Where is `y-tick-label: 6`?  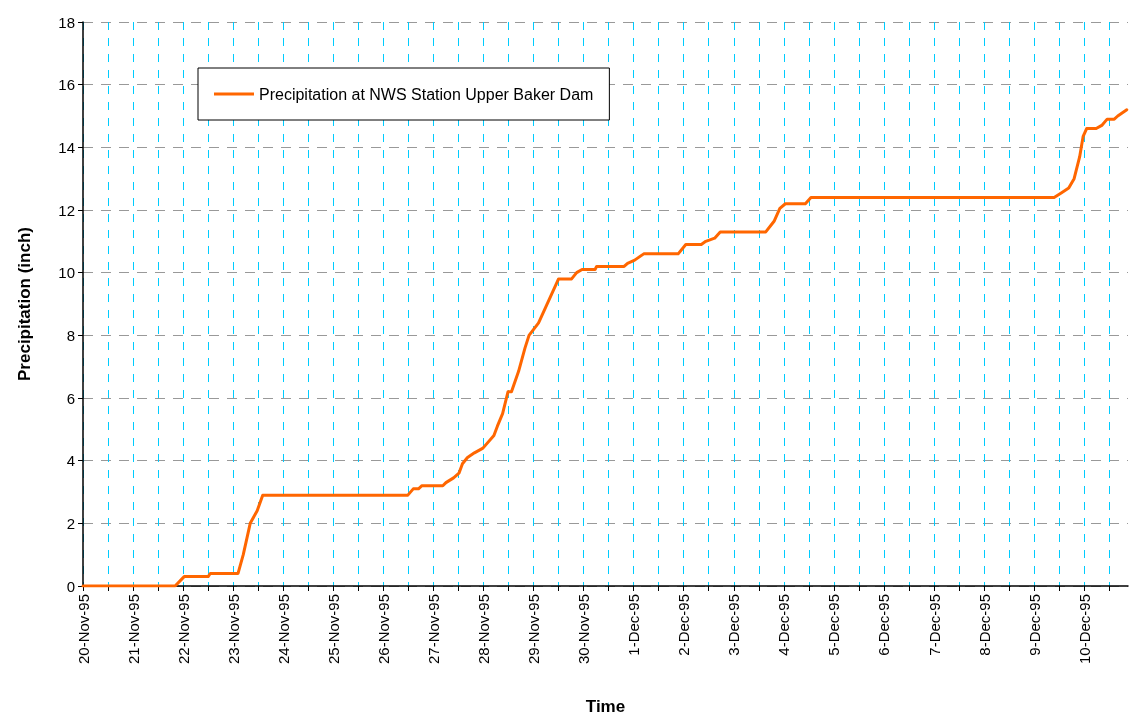 y-tick-label: 6 is located at coordinates (70, 398).